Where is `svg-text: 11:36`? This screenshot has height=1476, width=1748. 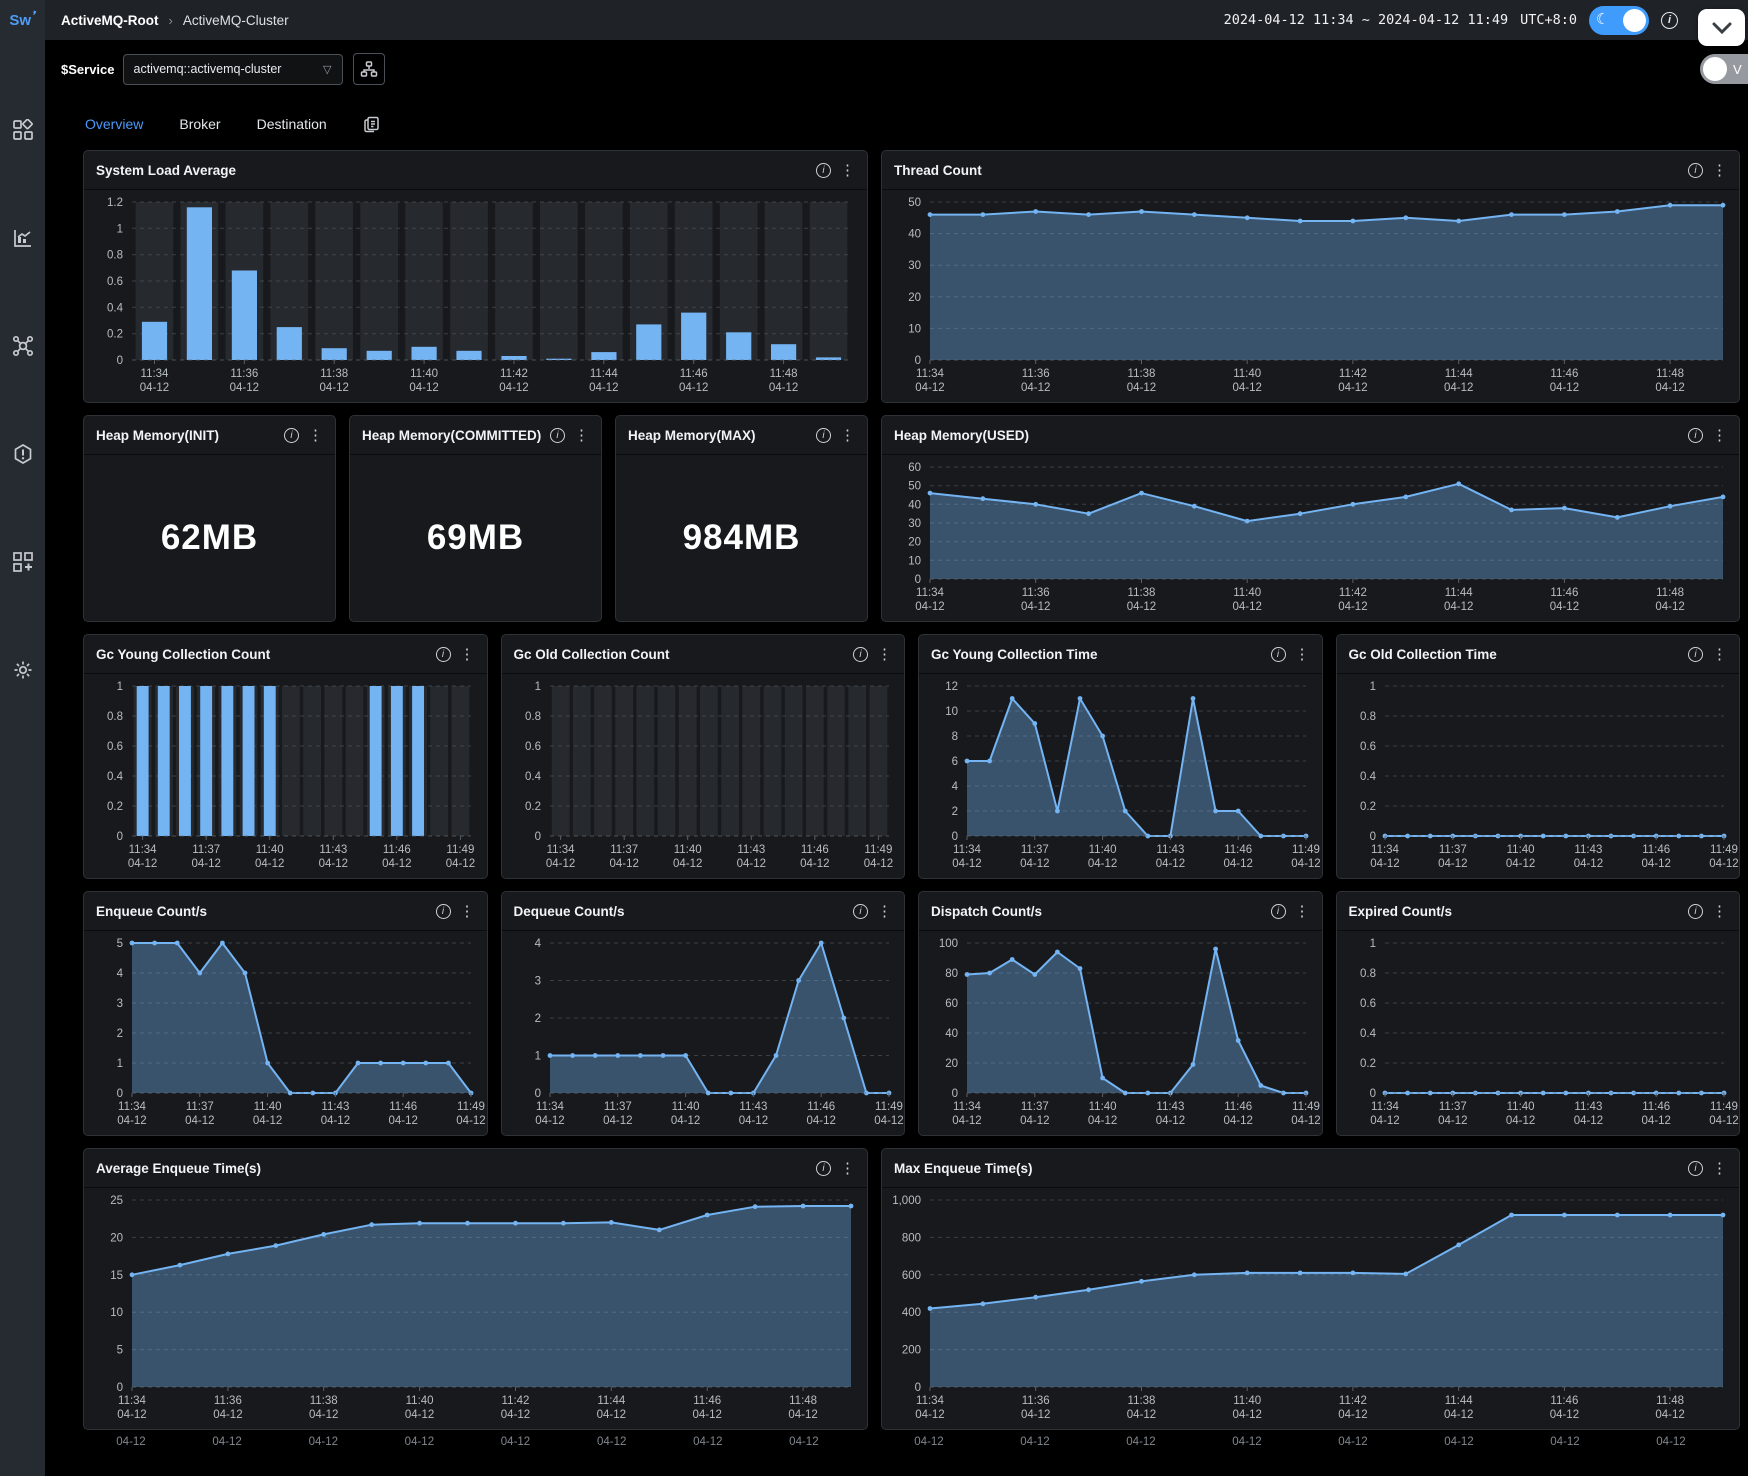
svg-text: 11:36 is located at coordinates (1036, 374).